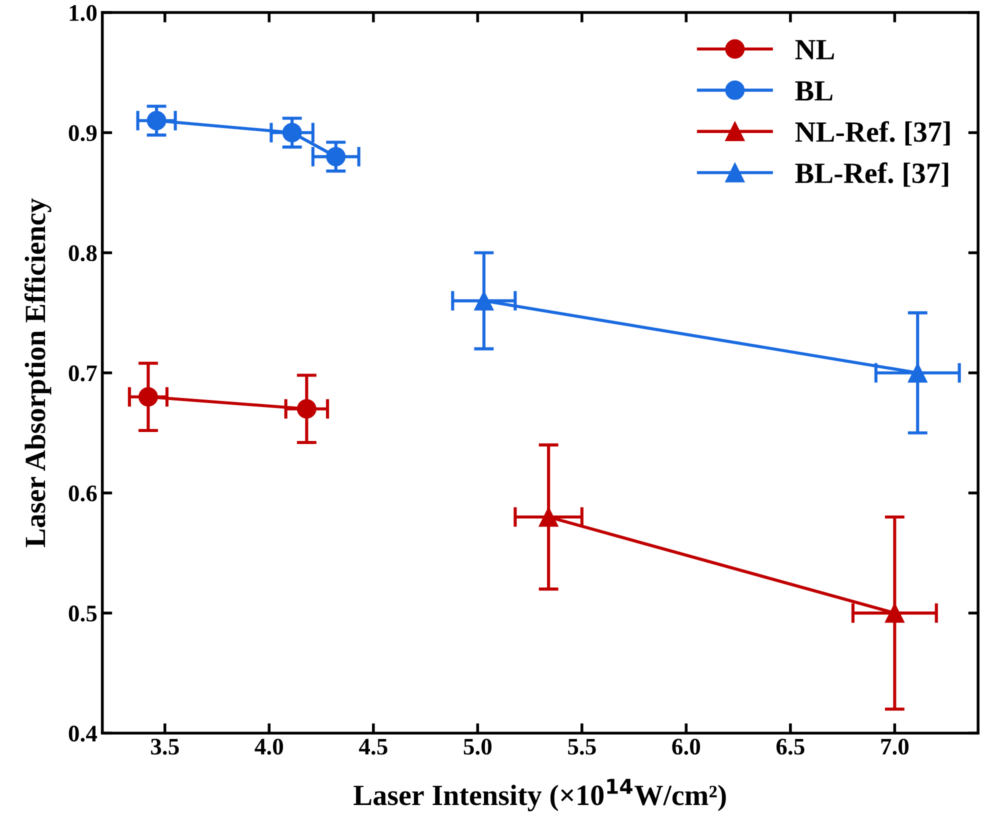 The width and height of the screenshot is (984, 836). What do you see at coordinates (478, 746) in the screenshot?
I see `x-tick-label: 5.0` at bounding box center [478, 746].